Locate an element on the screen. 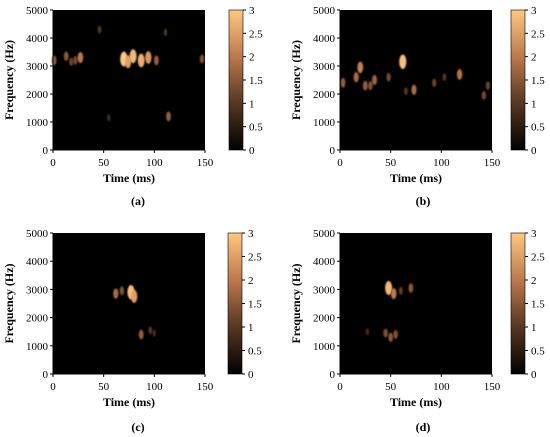 The height and width of the screenshot is (437, 550). panel-caption: (c) is located at coordinates (137, 427).